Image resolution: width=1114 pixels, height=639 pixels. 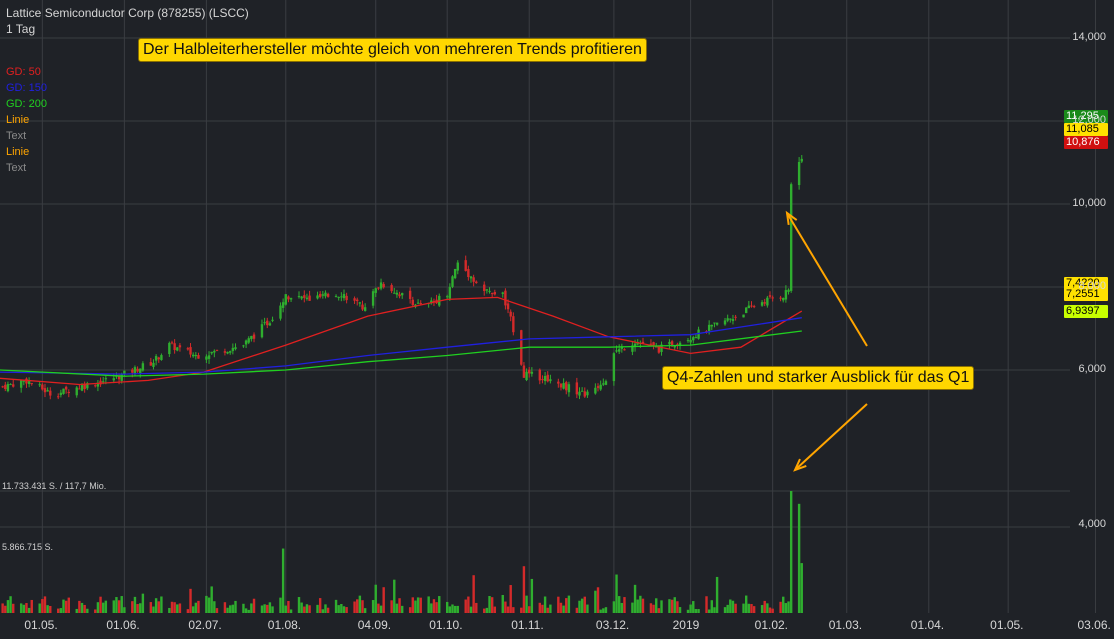 I want to click on legend-gd50: GD: 50, so click(x=23, y=72).